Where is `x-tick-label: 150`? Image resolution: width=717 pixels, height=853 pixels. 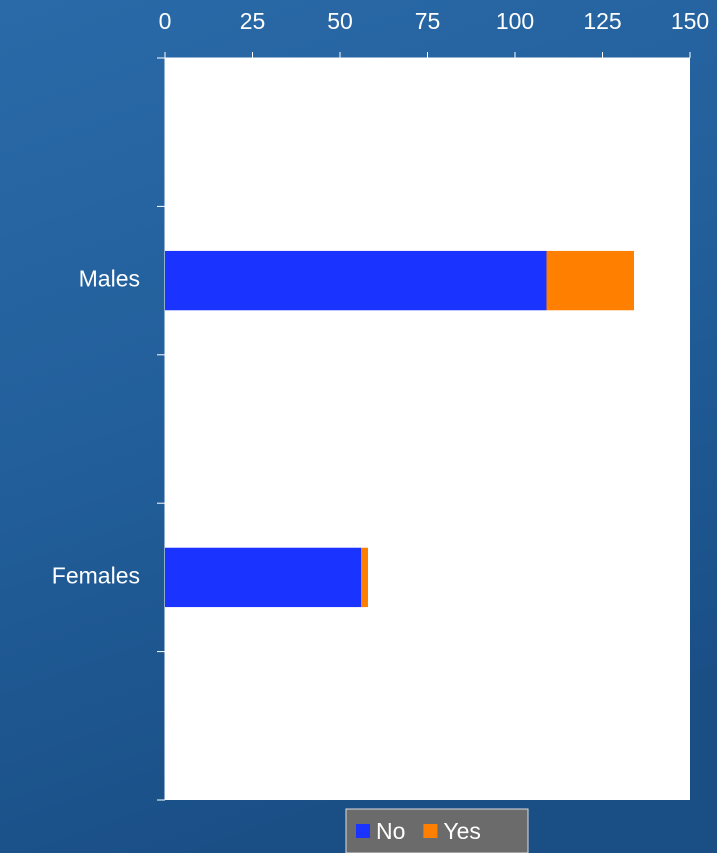
x-tick-label: 150 is located at coordinates (690, 21).